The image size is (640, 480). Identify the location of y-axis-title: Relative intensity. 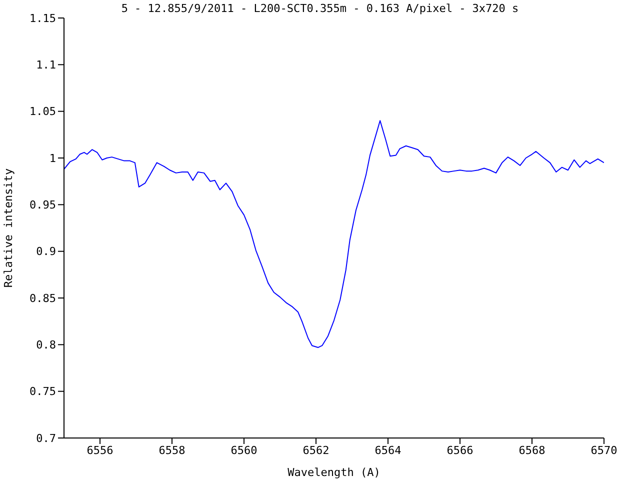
(8, 228).